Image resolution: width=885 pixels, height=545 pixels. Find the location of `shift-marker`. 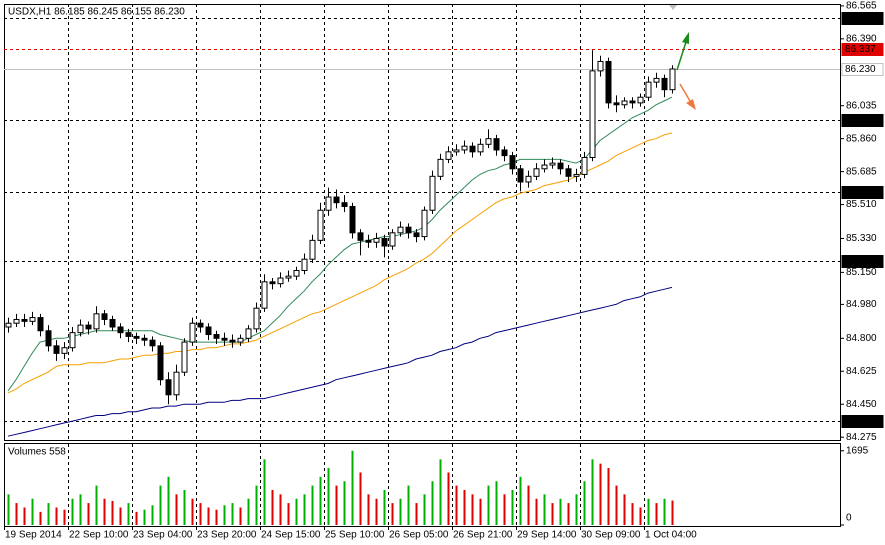

shift-marker is located at coordinates (673, 7).